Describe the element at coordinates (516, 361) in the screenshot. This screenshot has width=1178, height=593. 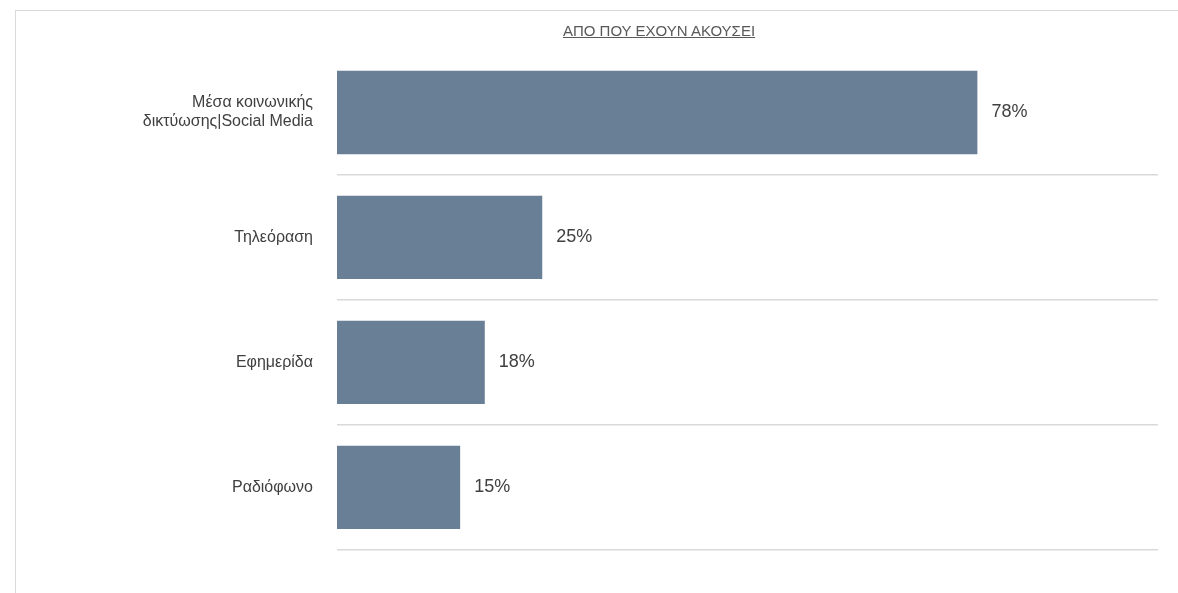
I see `data-label: 18%` at that location.